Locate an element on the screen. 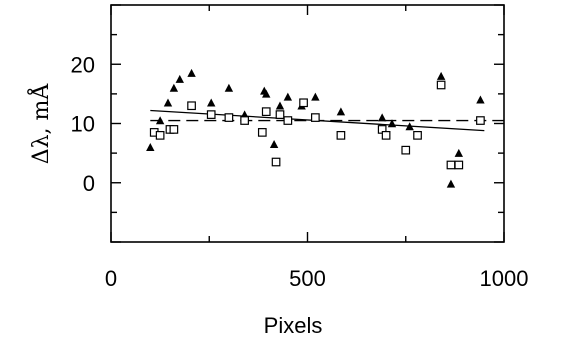  y-tick-label: 20 is located at coordinates (83, 64).